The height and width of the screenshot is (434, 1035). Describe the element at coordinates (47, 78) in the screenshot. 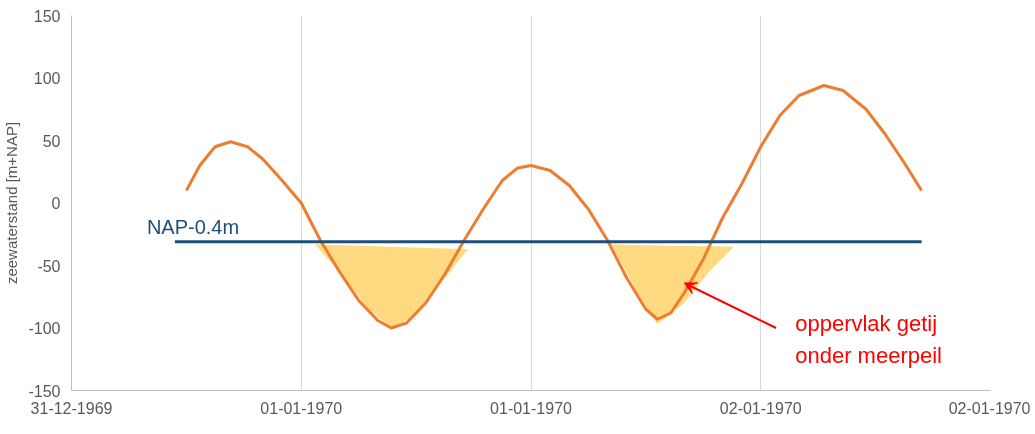

I see `y-tick-label: 100` at that location.